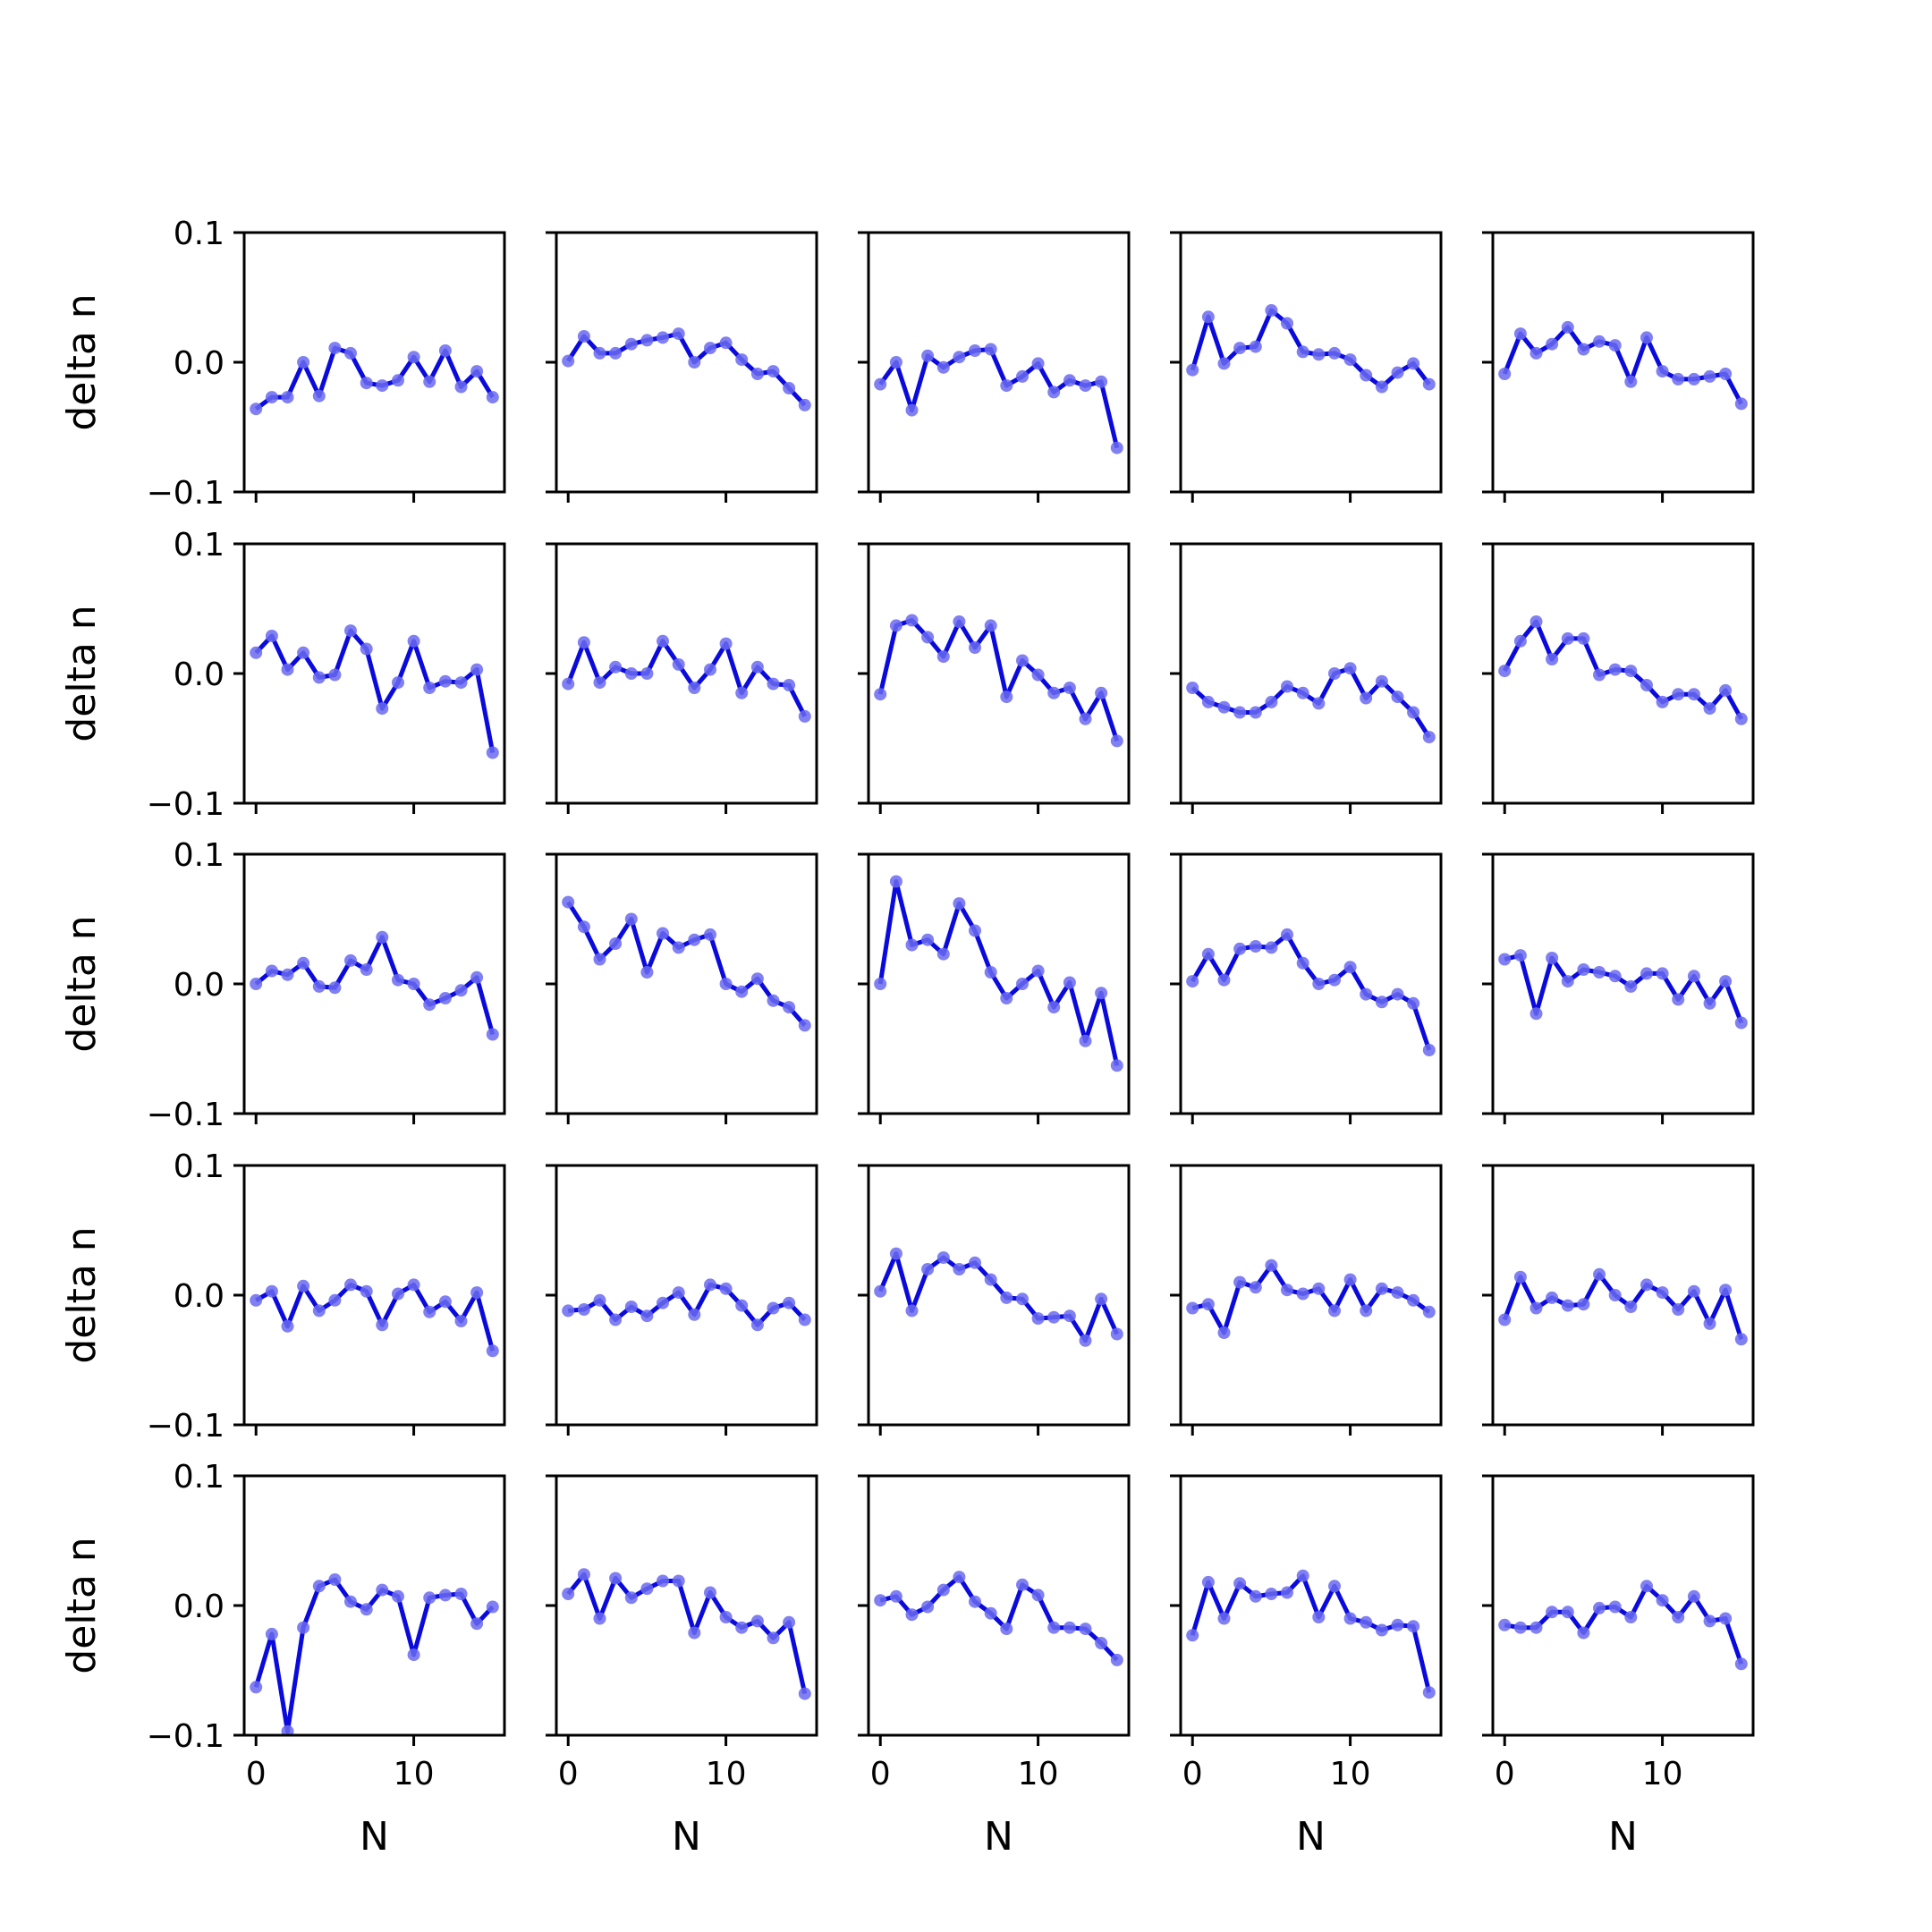  I want to click on subplot-r5-c3: 0 10N, so click(994, 1667).